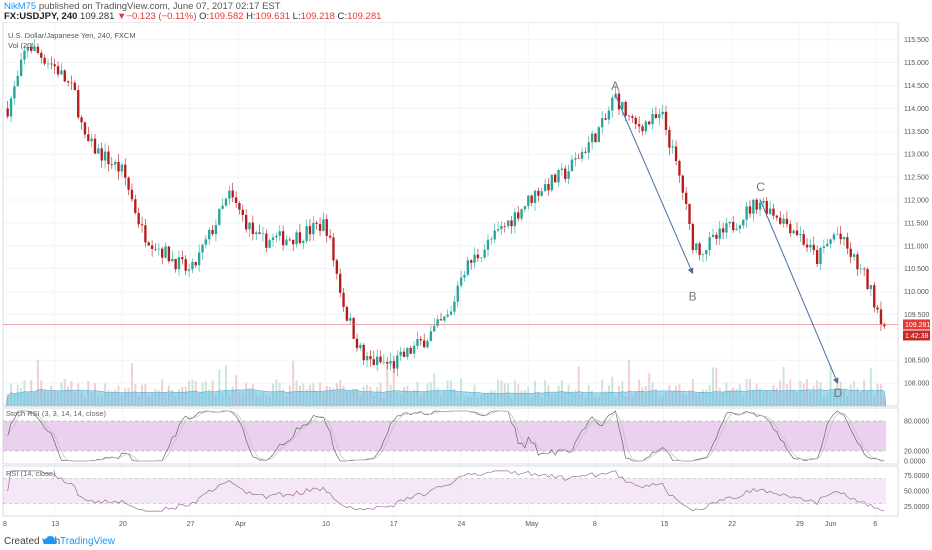 The width and height of the screenshot is (932, 550). I want to click on time-axis: 8 13 20 27 Apr 10 17 24 May 8 15 22 29 Jun 6, so click(440, 524).